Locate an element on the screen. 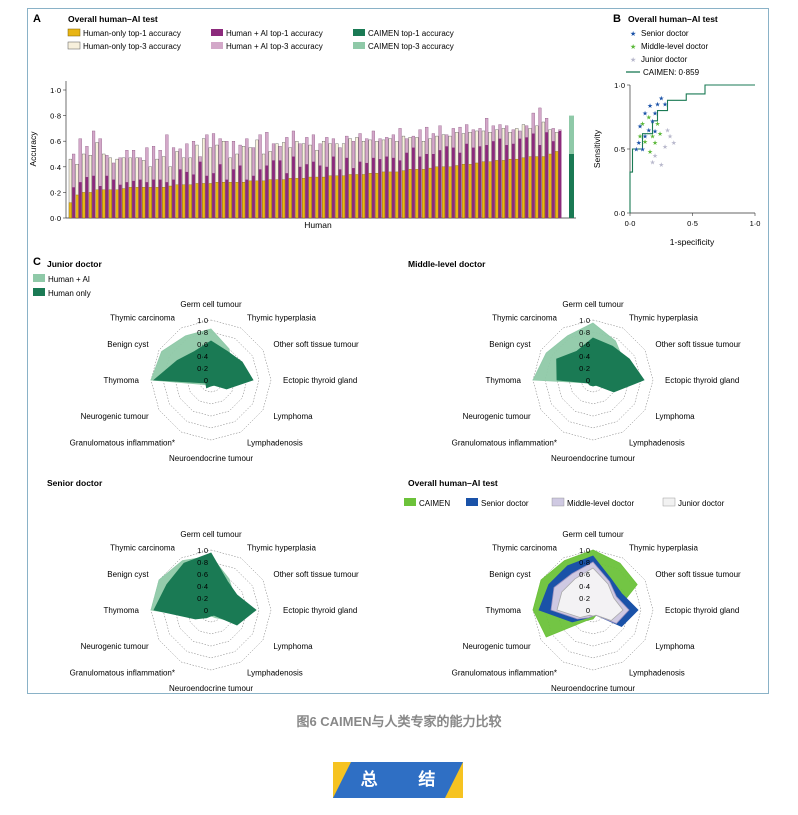 The width and height of the screenshot is (798, 815). legend-label: CAIMEN is located at coordinates (434, 503).